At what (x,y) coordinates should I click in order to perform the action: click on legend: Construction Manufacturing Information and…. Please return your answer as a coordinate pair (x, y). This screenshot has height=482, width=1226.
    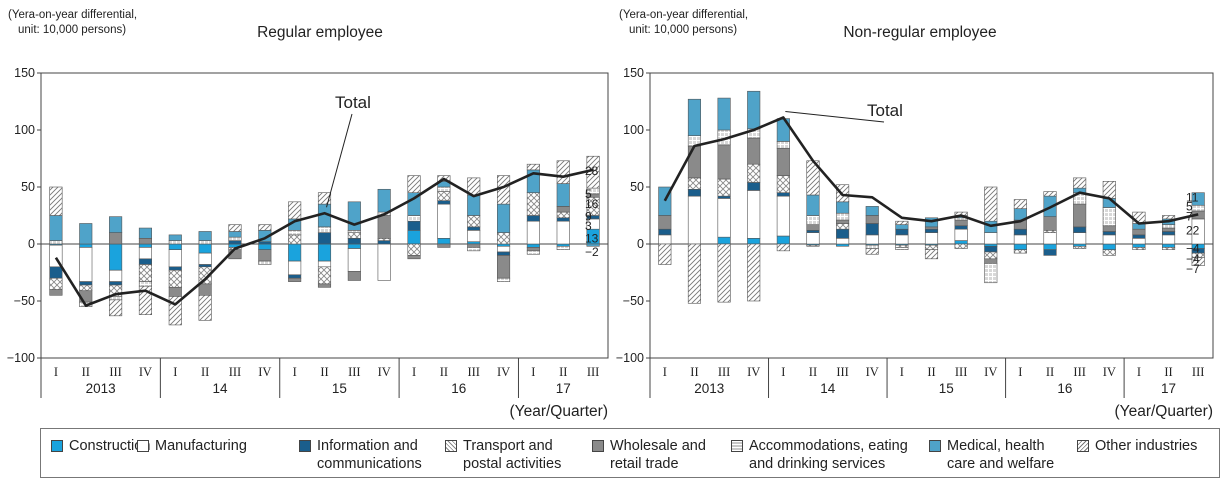
    Looking at the image, I should click on (630, 453).